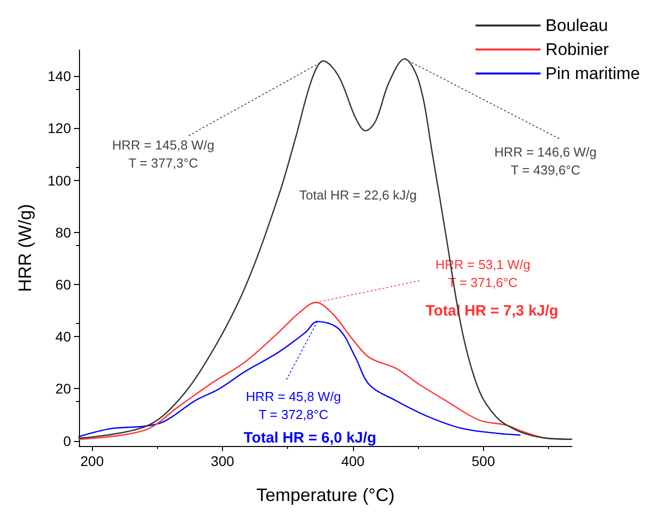  I want to click on y-tick-label: 120, so click(60, 128).